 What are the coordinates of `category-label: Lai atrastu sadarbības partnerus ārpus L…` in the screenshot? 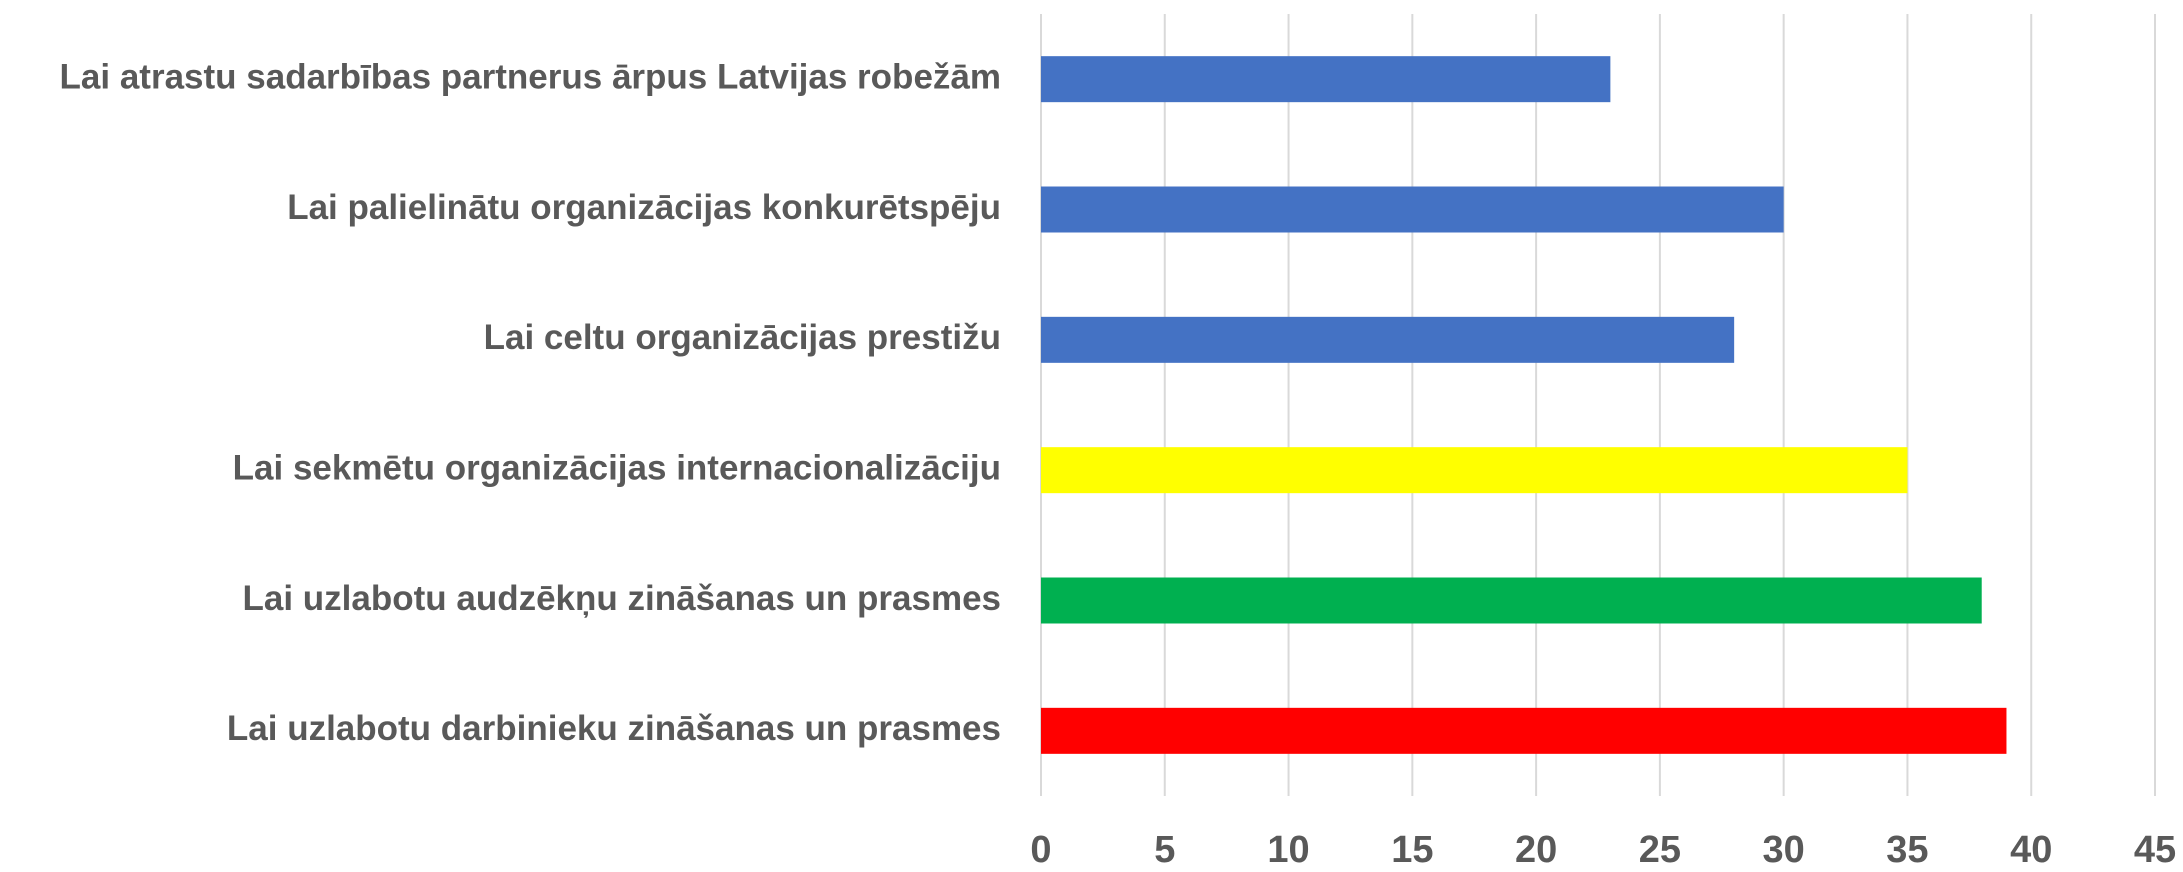 It's located at (530, 76).